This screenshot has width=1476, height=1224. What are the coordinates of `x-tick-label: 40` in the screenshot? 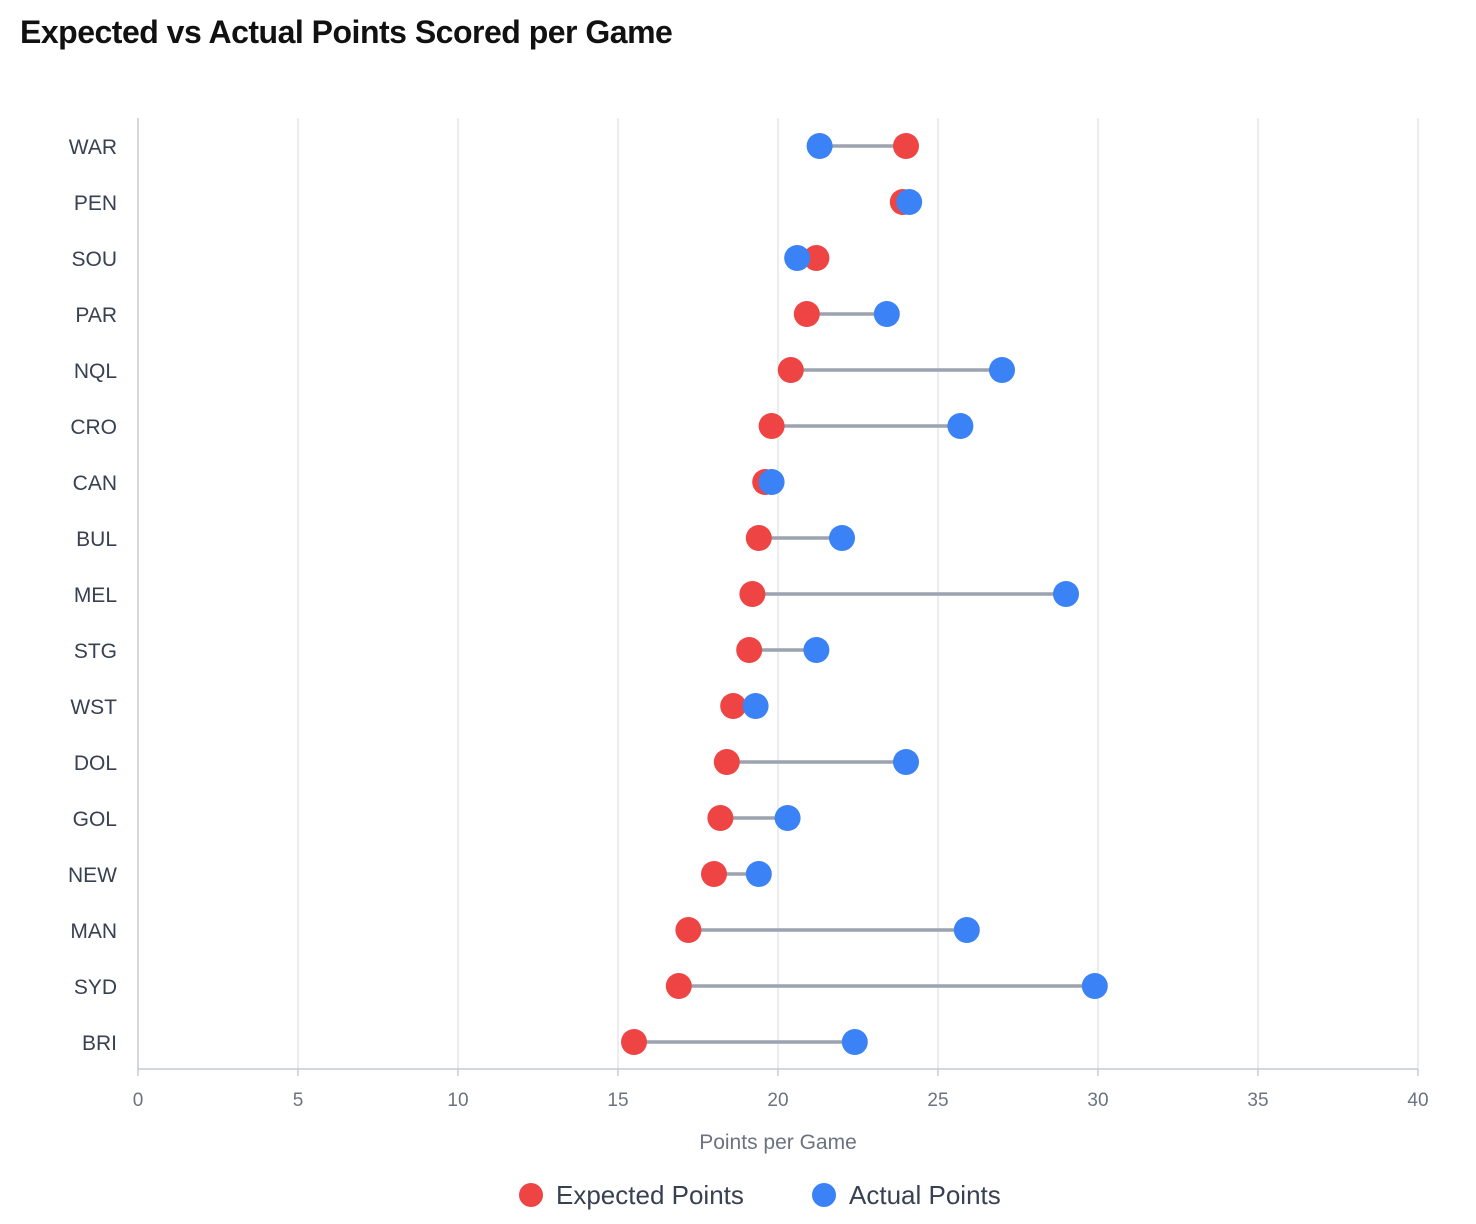 It's located at (1417, 1100).